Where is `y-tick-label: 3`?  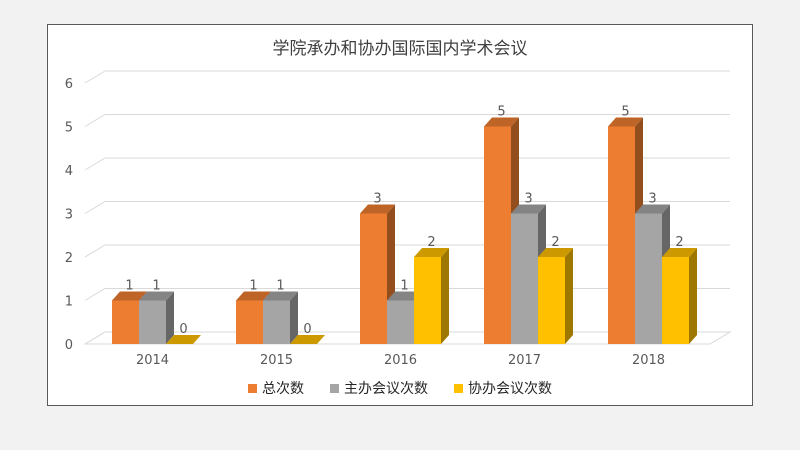
y-tick-label: 3 is located at coordinates (69, 215).